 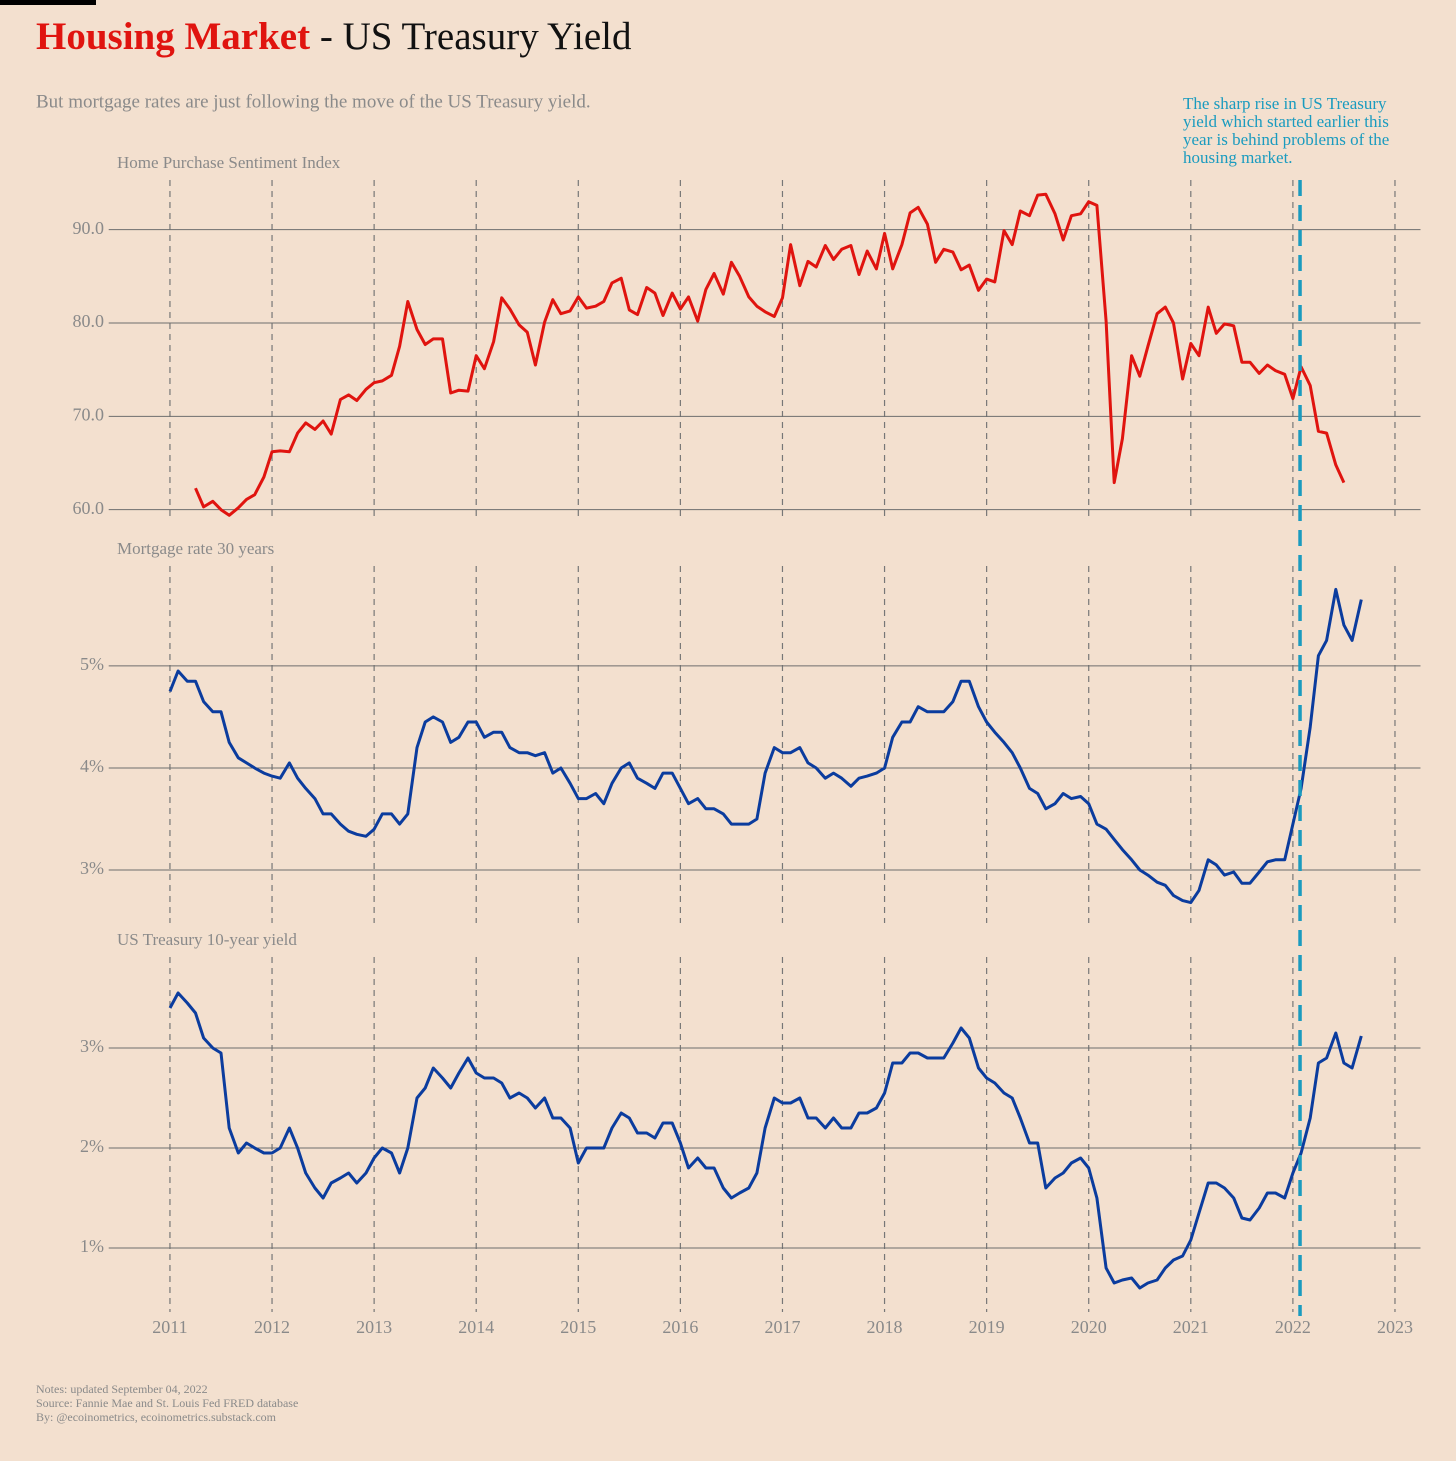 I want to click on chart-title: Housing Market - US Treasury Yield, so click(x=334, y=36).